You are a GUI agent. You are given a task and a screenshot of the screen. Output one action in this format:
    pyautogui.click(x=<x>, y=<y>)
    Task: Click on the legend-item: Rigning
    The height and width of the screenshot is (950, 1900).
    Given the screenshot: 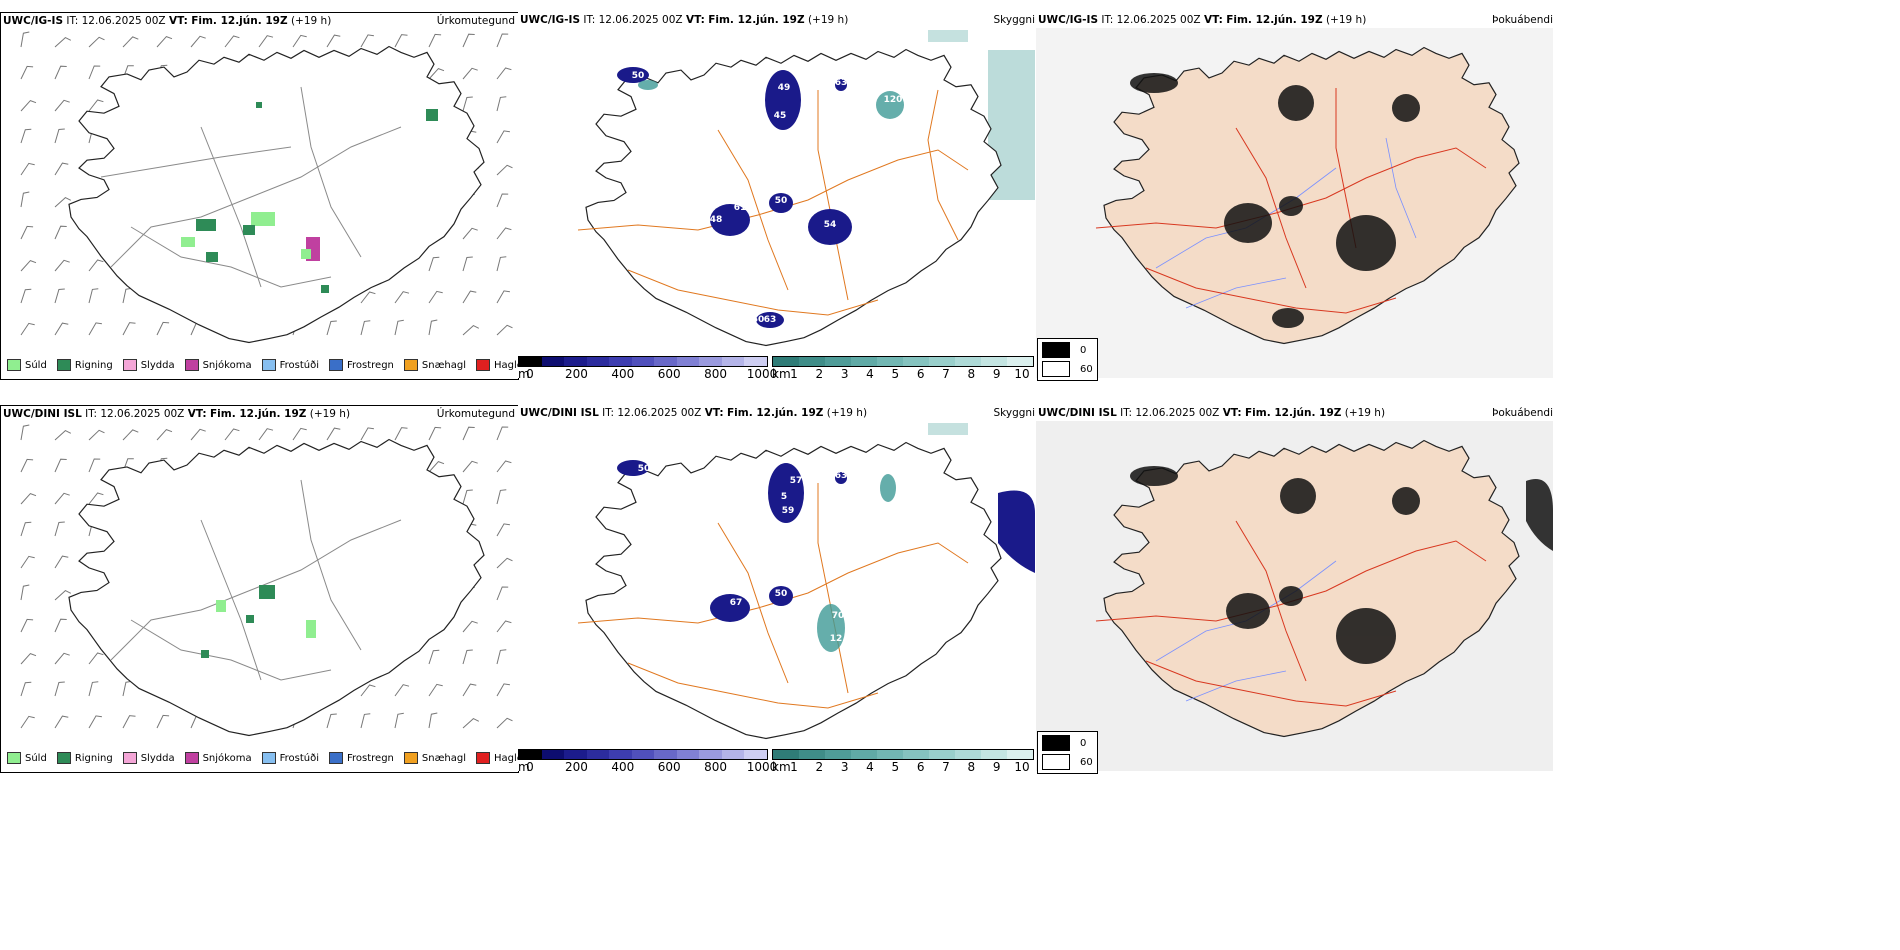 What is the action you would take?
    pyautogui.click(x=84, y=758)
    